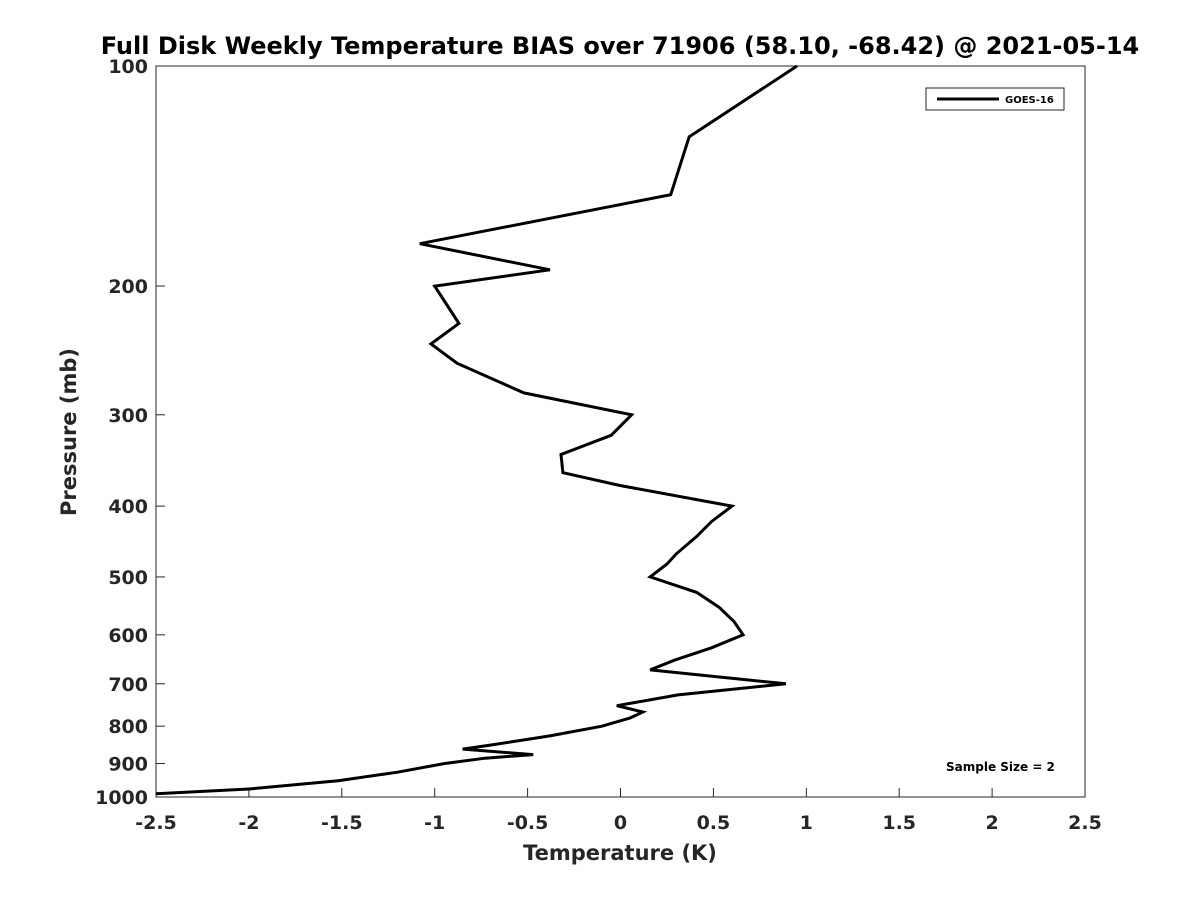  I want to click on x-tick-label: 1.5, so click(899, 823).